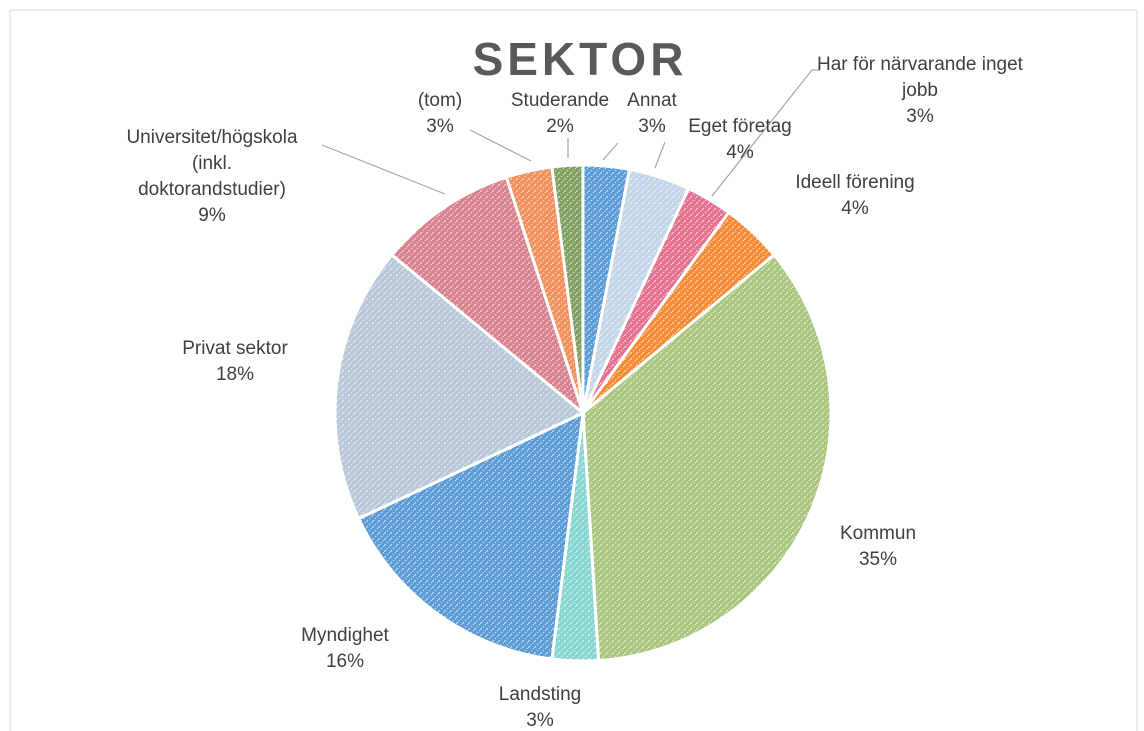  Describe the element at coordinates (855, 182) in the screenshot. I see `category-label: Ideell förening` at that location.